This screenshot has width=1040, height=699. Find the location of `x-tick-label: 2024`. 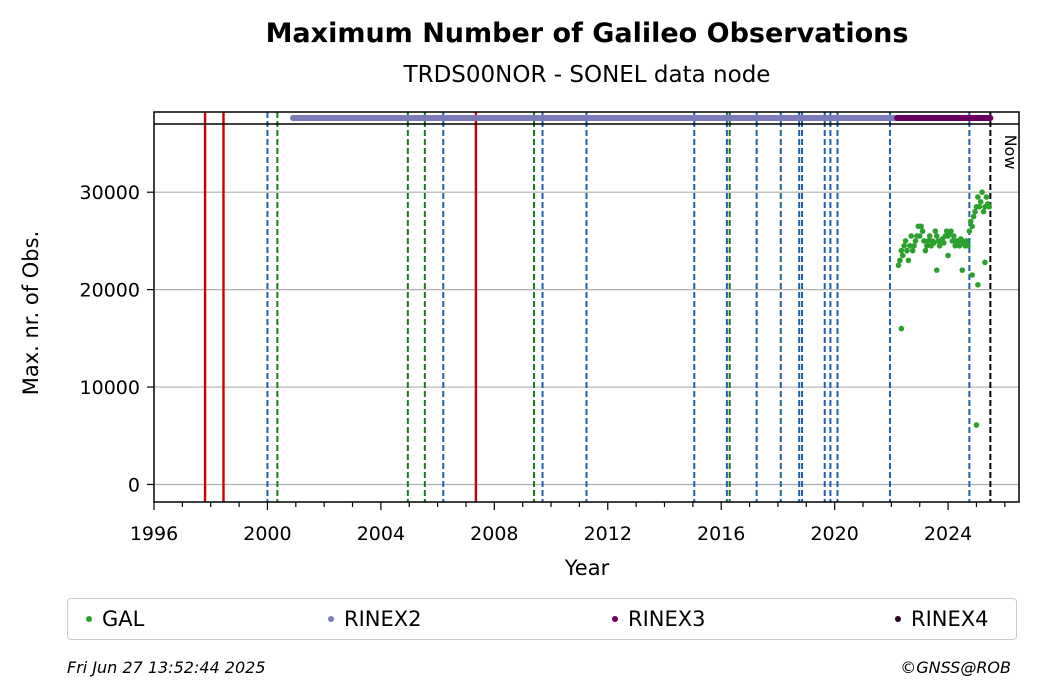

x-tick-label: 2024 is located at coordinates (948, 534).